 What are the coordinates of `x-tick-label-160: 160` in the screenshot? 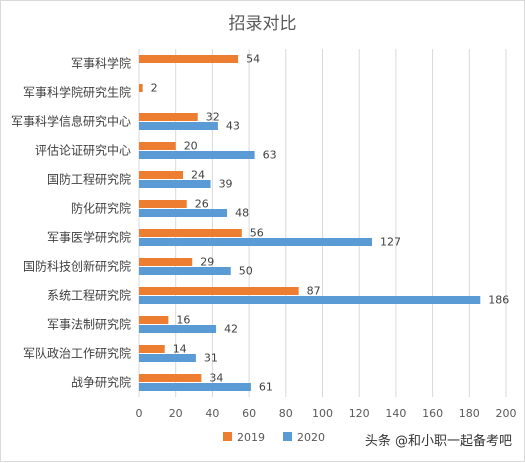 It's located at (432, 413).